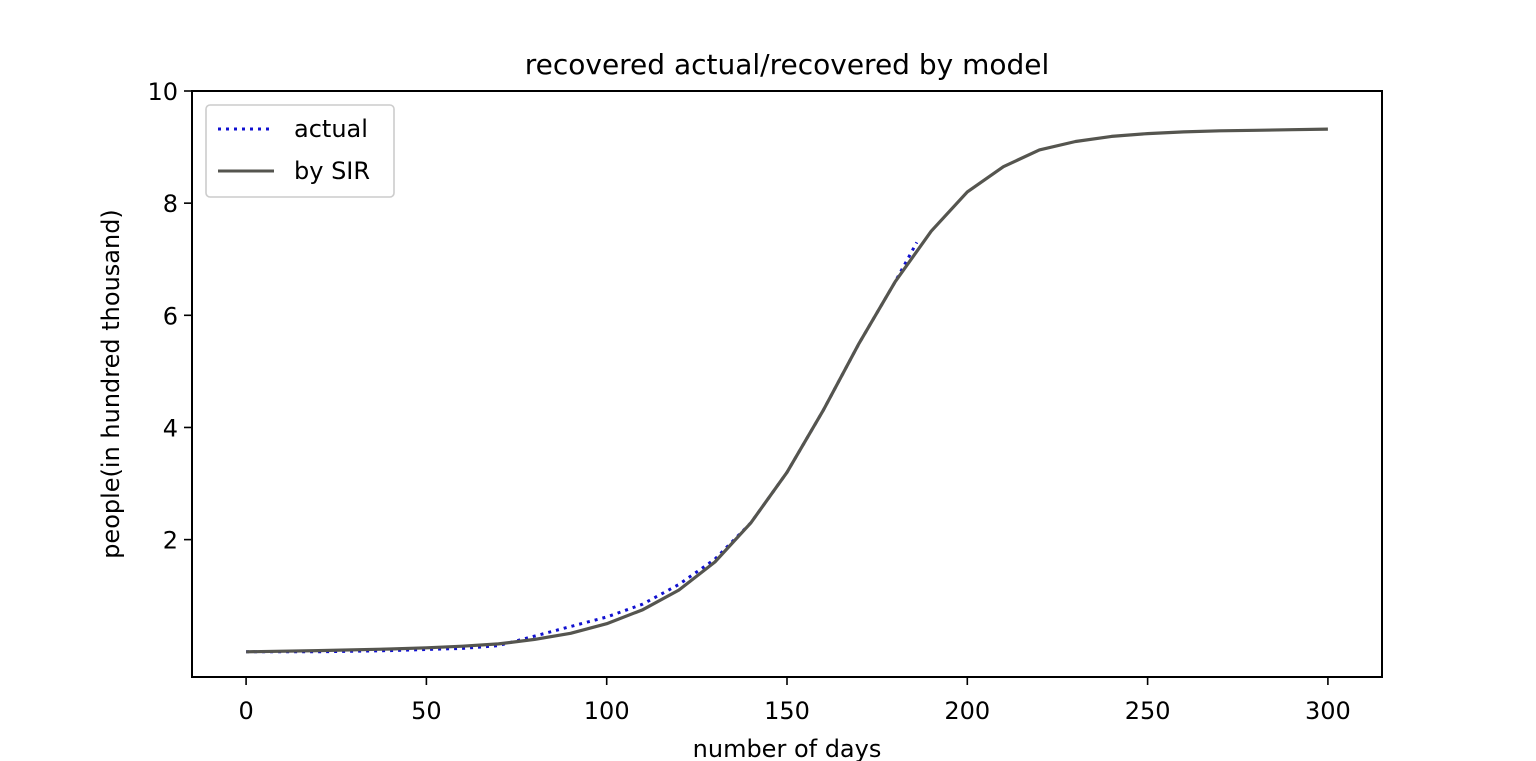 This screenshot has height=761, width=1536. Describe the element at coordinates (332, 171) in the screenshot. I see `legend-label: by SIR` at that location.